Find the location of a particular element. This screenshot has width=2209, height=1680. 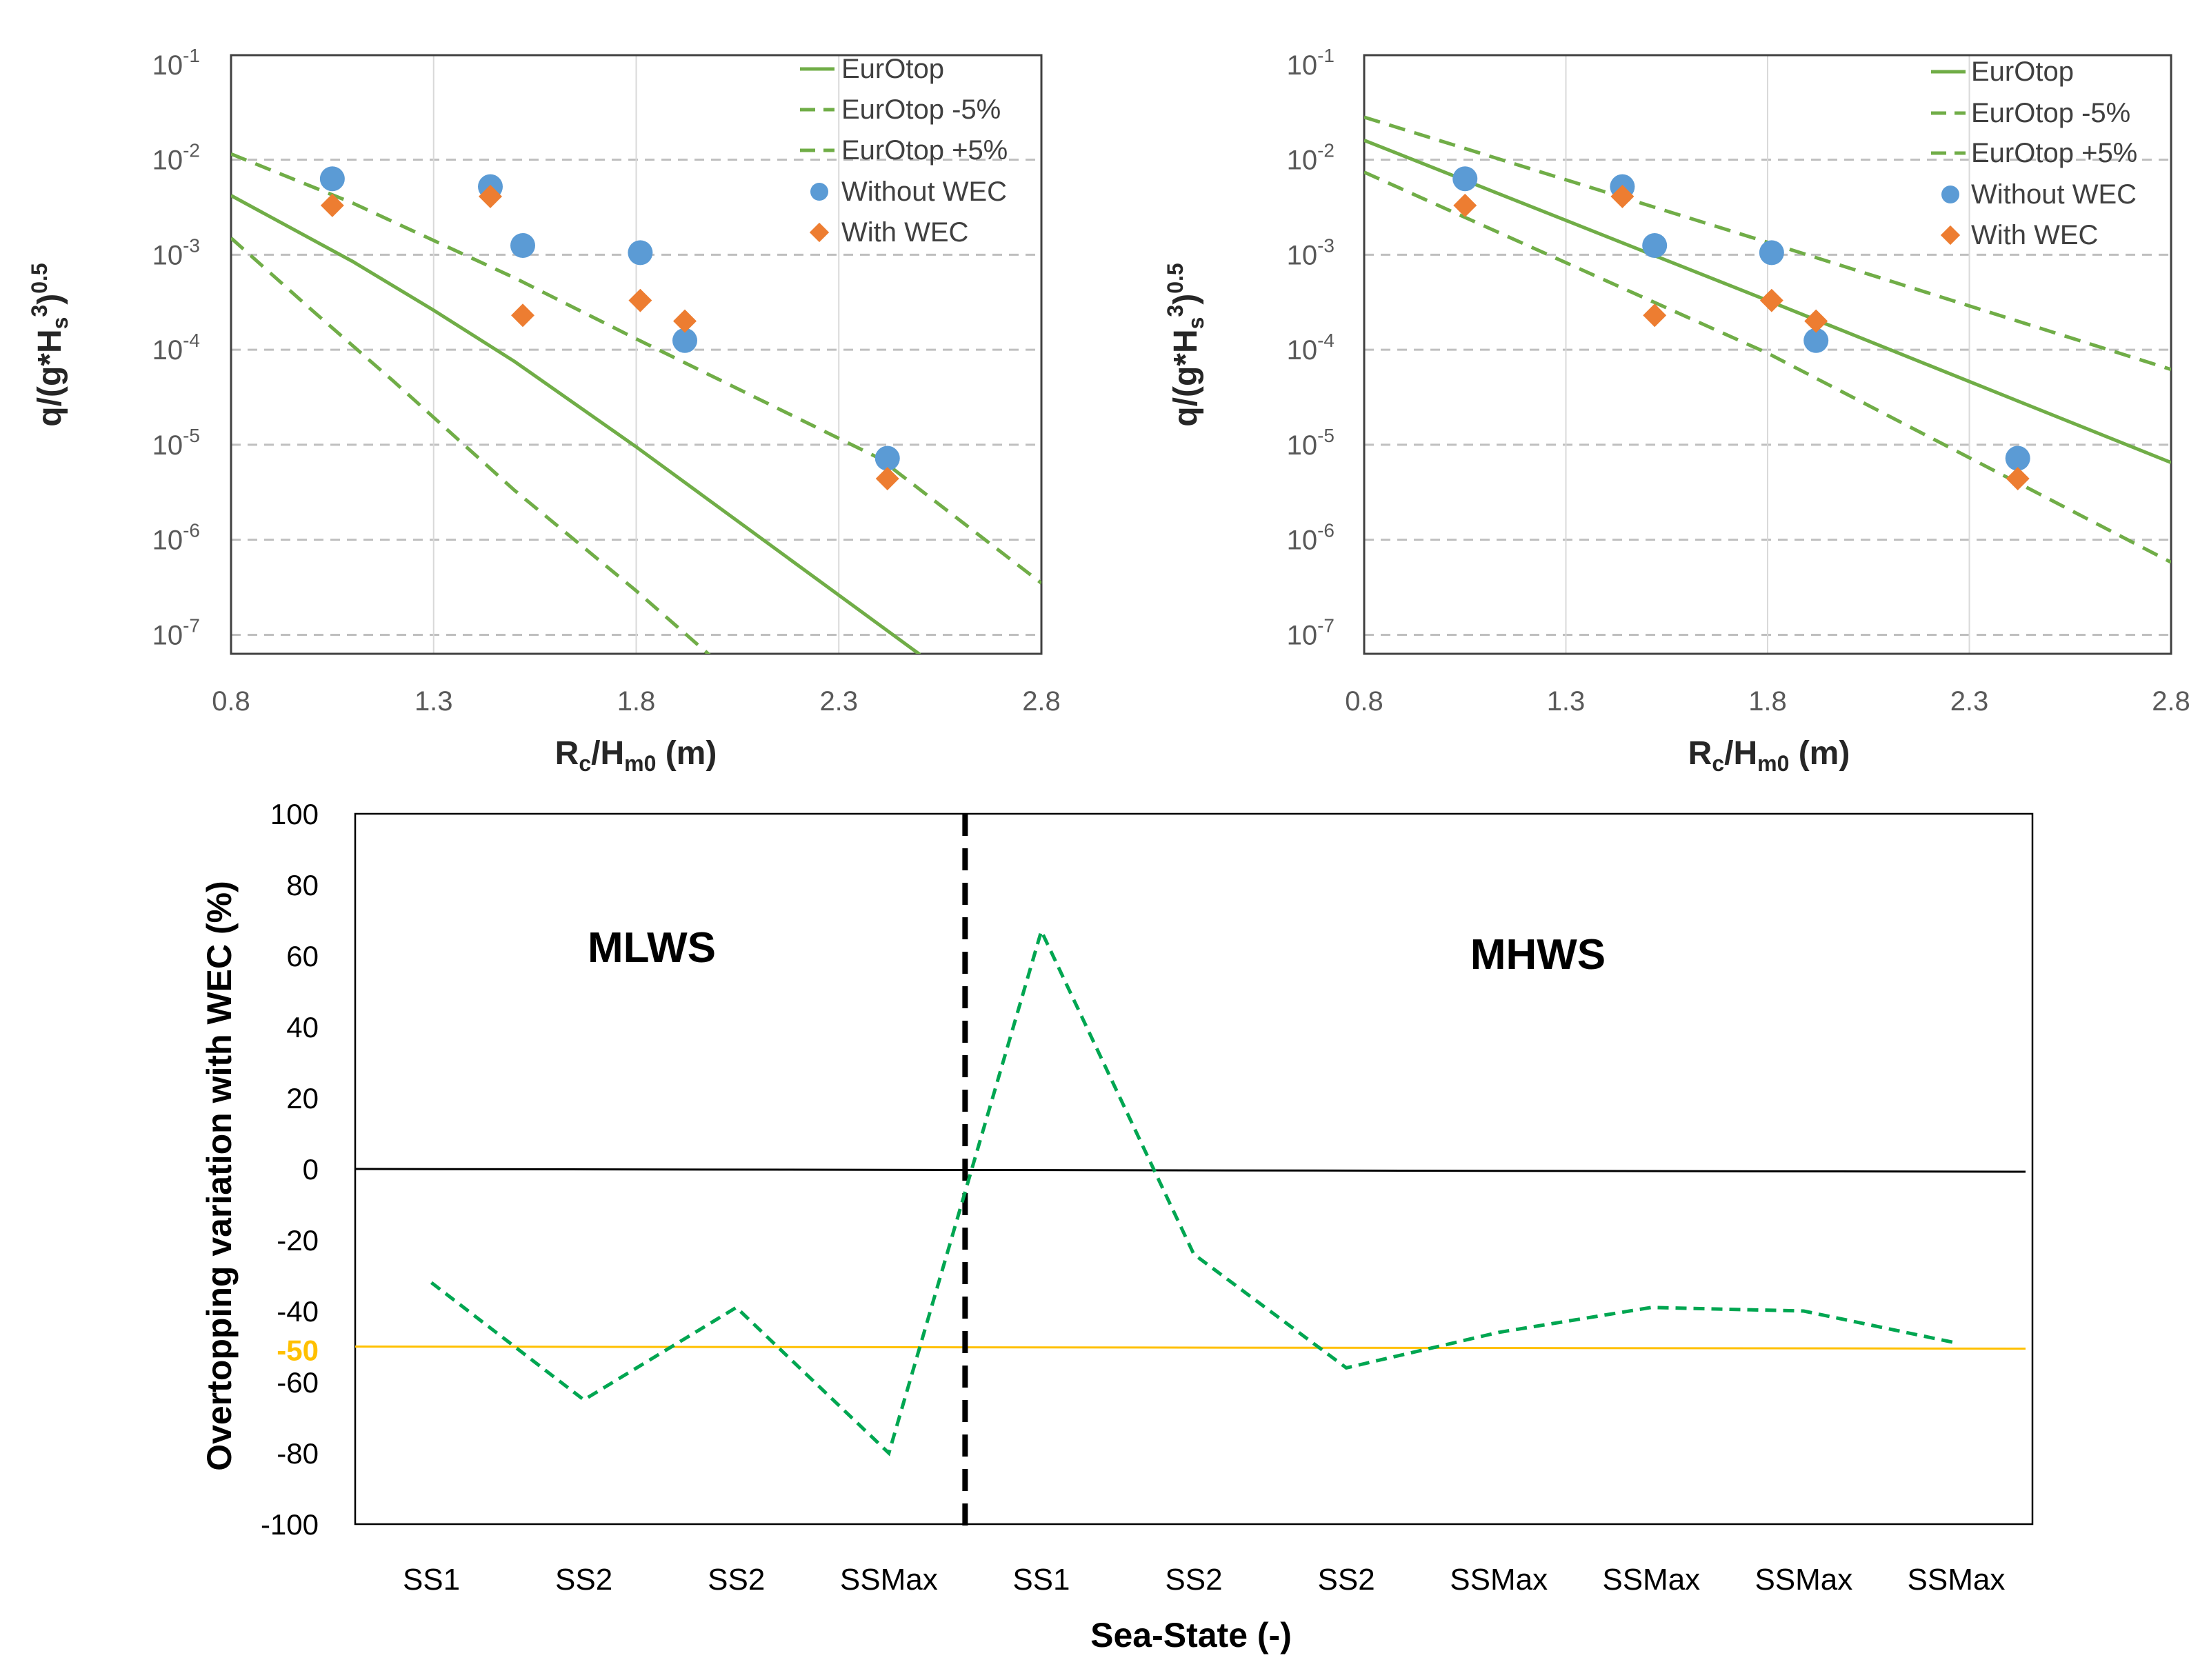

right-x-tick-label: 2.3 is located at coordinates (1970, 701).